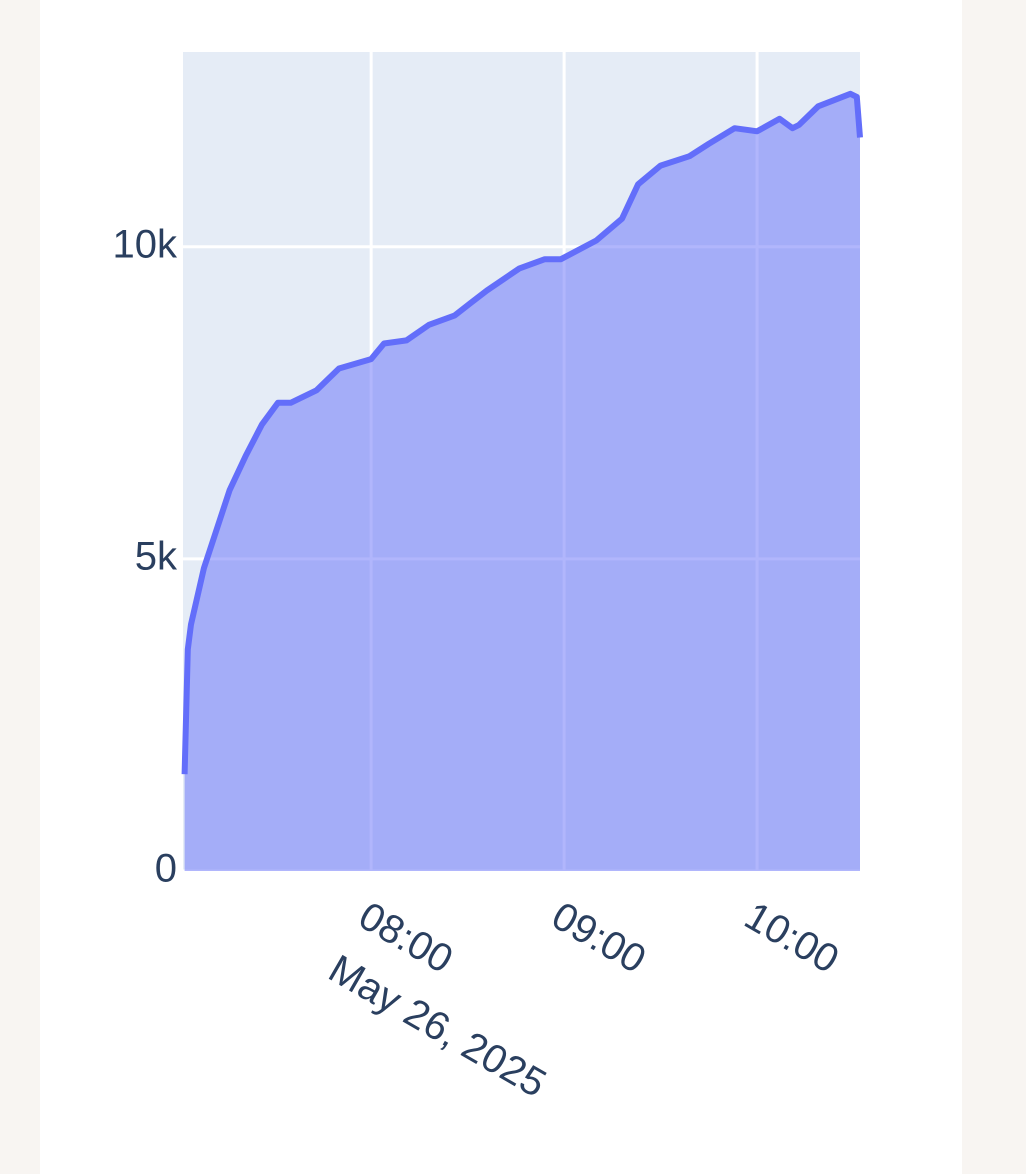 Image resolution: width=1026 pixels, height=1174 pixels. I want to click on y-tick-label: 5k, so click(156, 556).